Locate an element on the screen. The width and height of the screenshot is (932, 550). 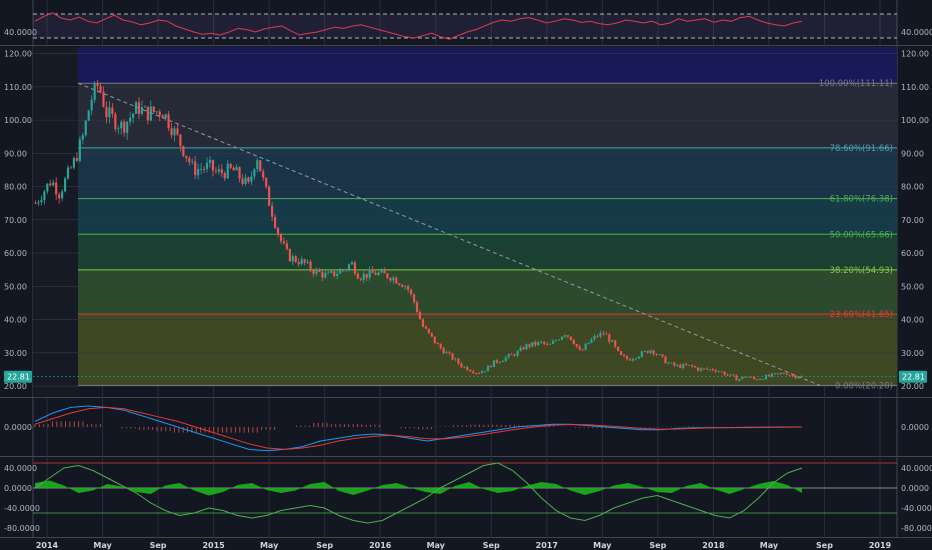
time-axis-label: Sep is located at coordinates (158, 545).